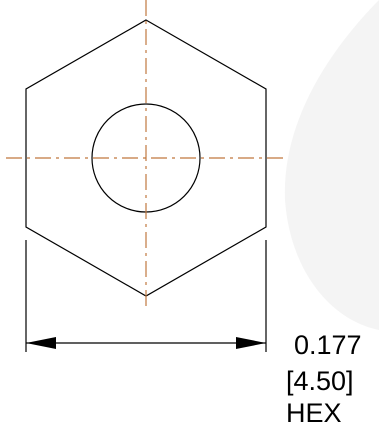 This screenshot has width=379, height=431. What do you see at coordinates (251, 343) in the screenshot?
I see `dimension-arrow-right` at bounding box center [251, 343].